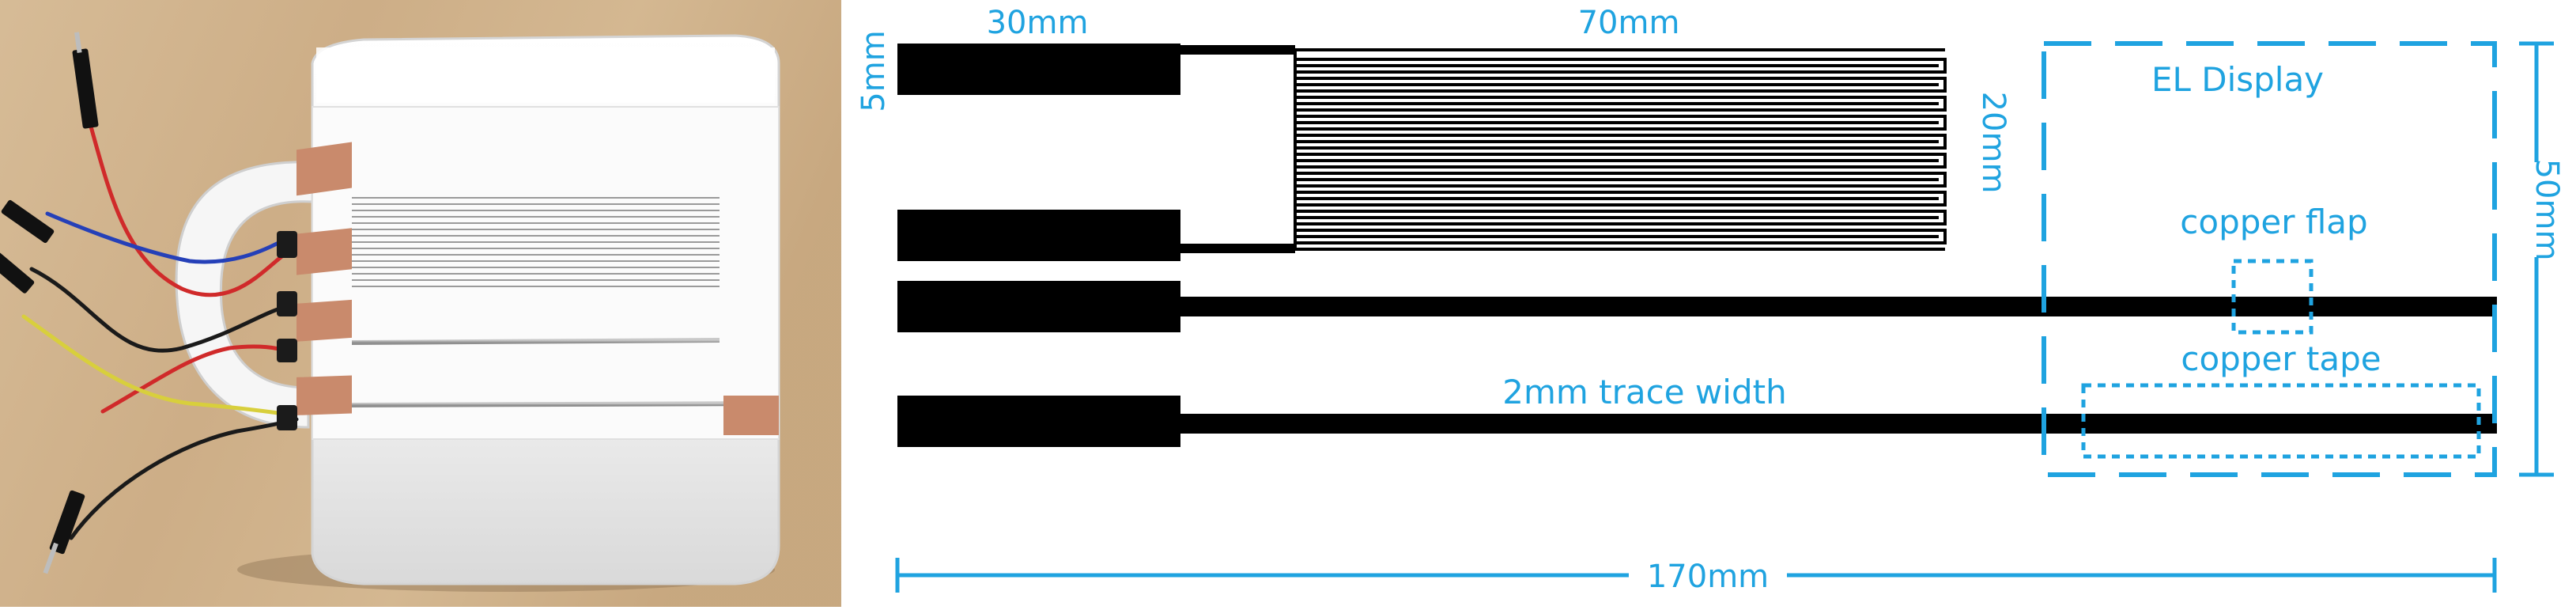 This screenshot has height=610, width=2576. I want to click on label-170mm: 170mm, so click(1708, 577).